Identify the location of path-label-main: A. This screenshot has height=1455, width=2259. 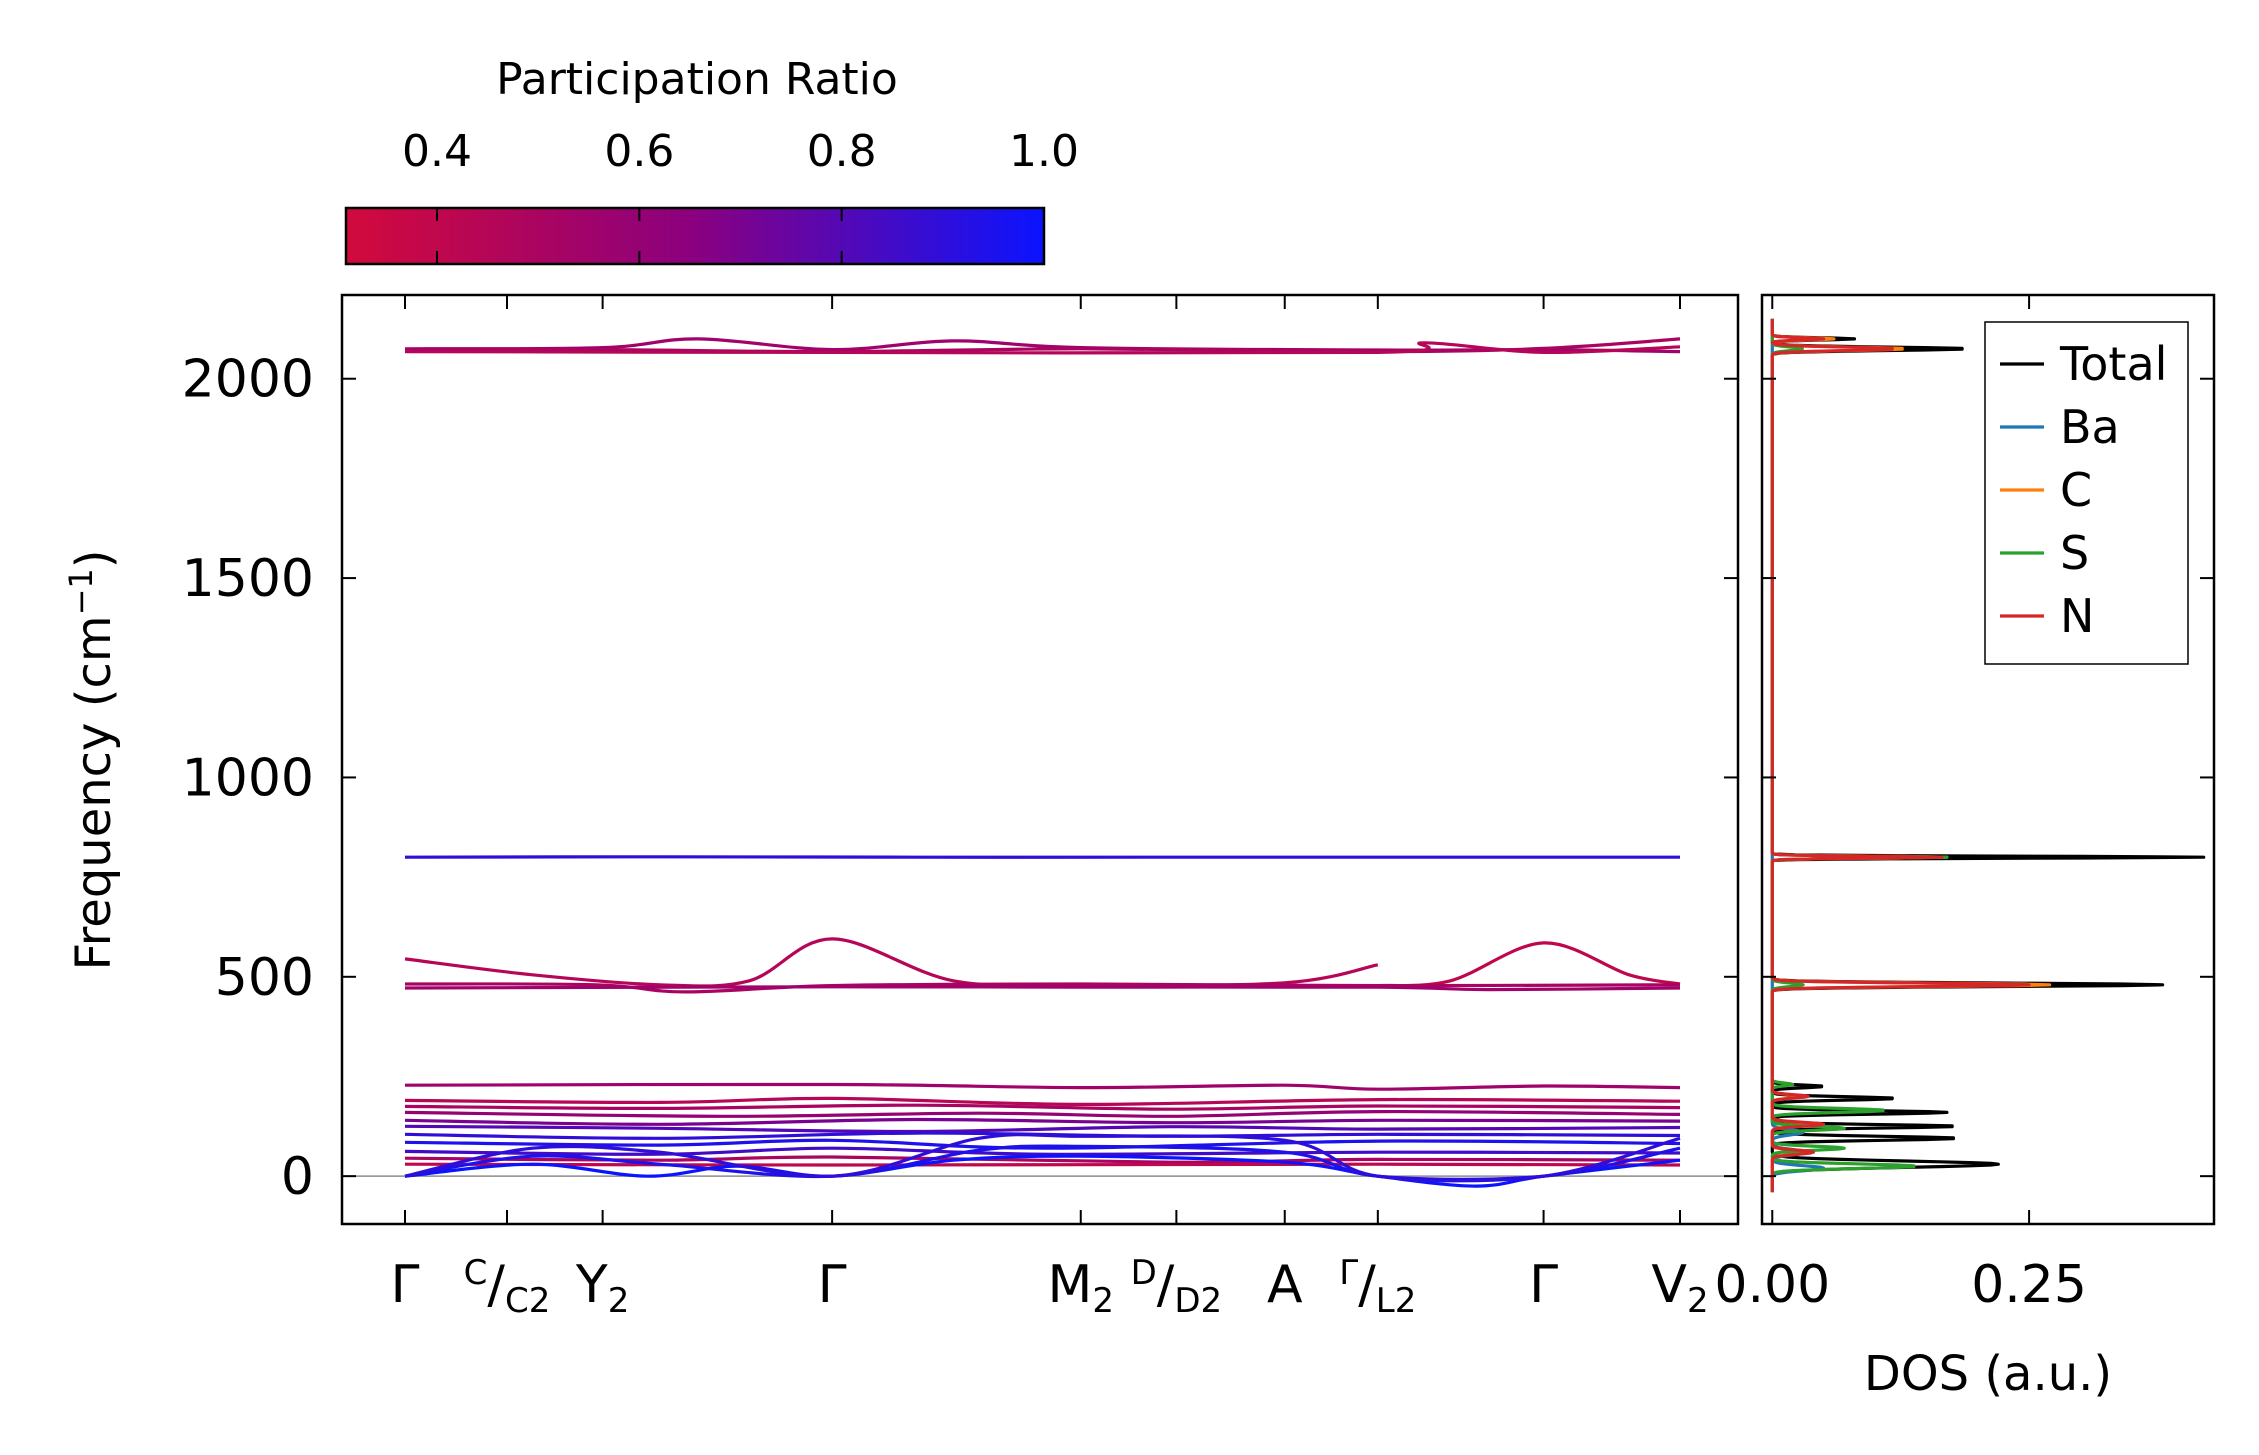
(1285, 1285).